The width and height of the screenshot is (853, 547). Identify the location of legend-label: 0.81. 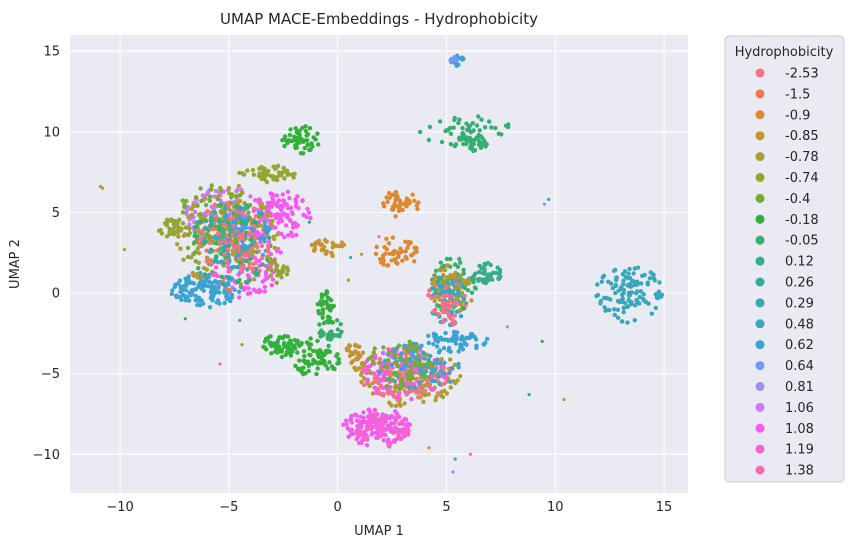
(799, 387).